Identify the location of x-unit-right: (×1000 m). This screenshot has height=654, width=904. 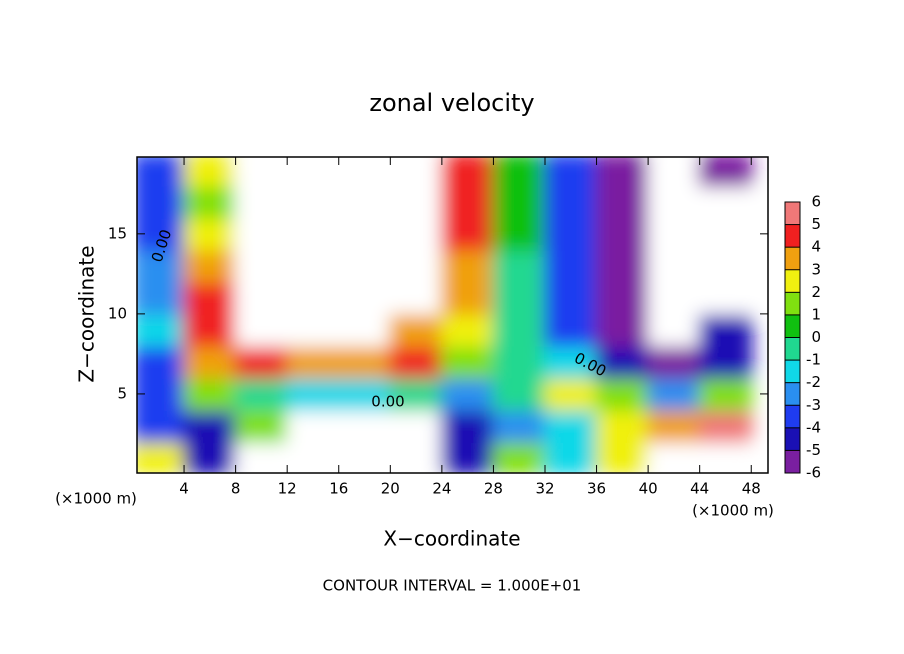
(733, 511).